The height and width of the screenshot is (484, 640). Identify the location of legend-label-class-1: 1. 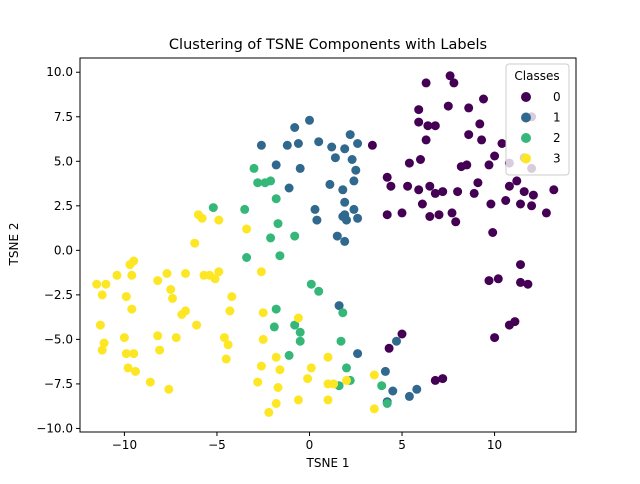
(557, 118).